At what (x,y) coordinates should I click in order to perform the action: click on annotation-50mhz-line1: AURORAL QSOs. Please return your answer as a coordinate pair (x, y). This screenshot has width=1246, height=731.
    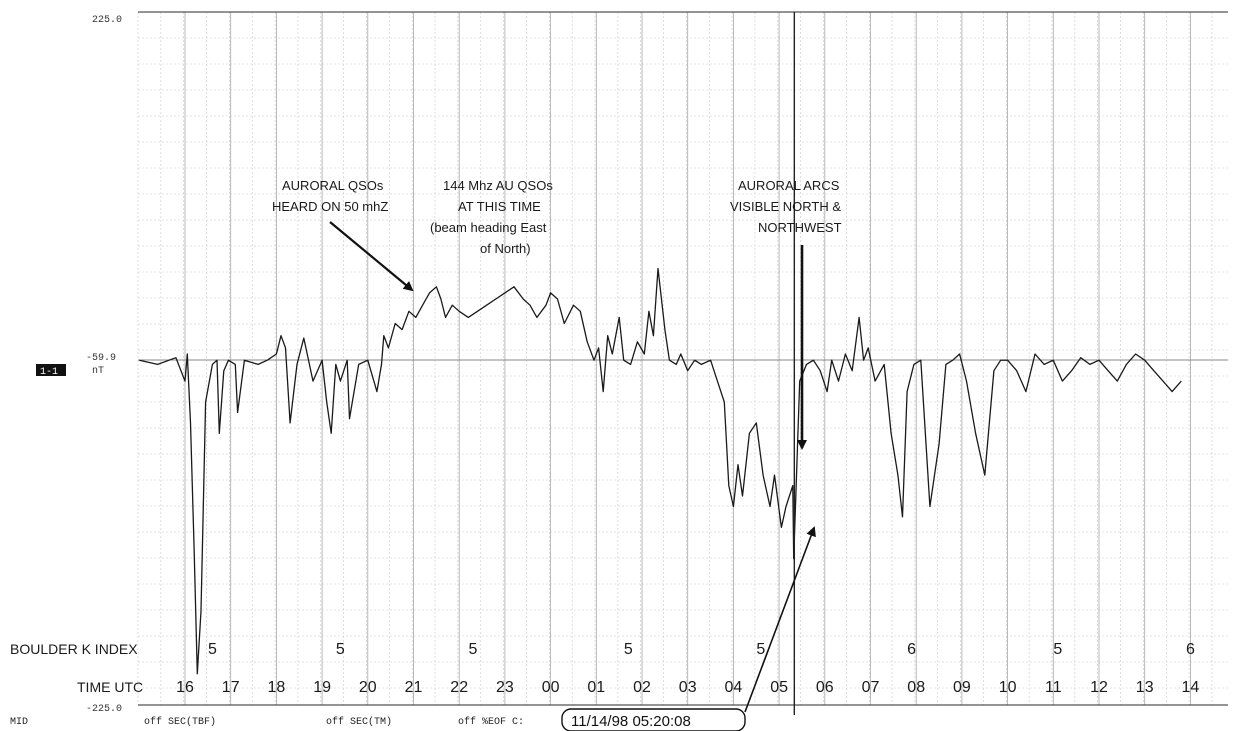
    Looking at the image, I should click on (333, 185).